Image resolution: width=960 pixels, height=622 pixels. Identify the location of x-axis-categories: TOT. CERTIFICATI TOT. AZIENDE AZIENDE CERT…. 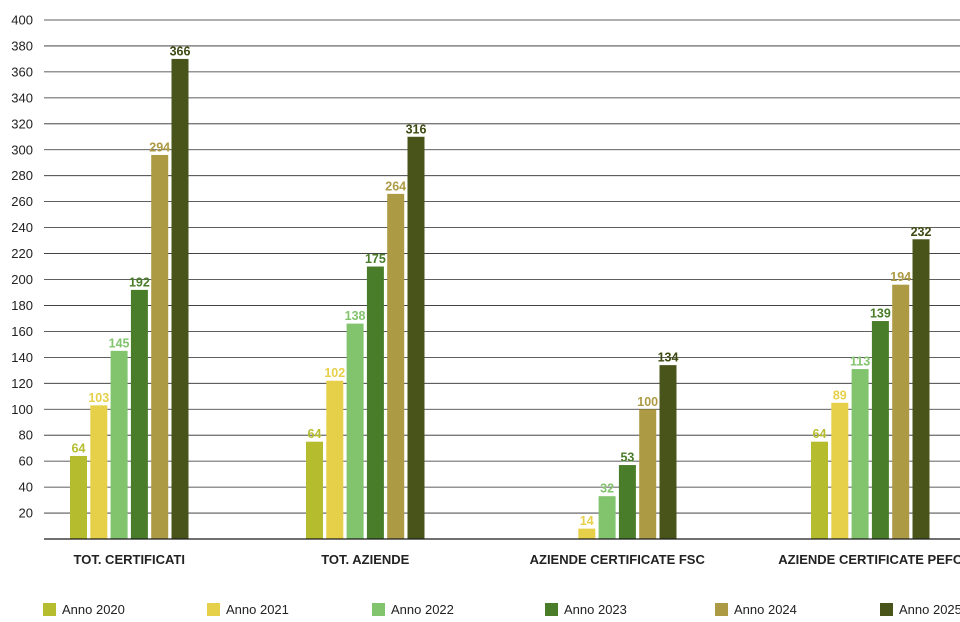
(517, 559).